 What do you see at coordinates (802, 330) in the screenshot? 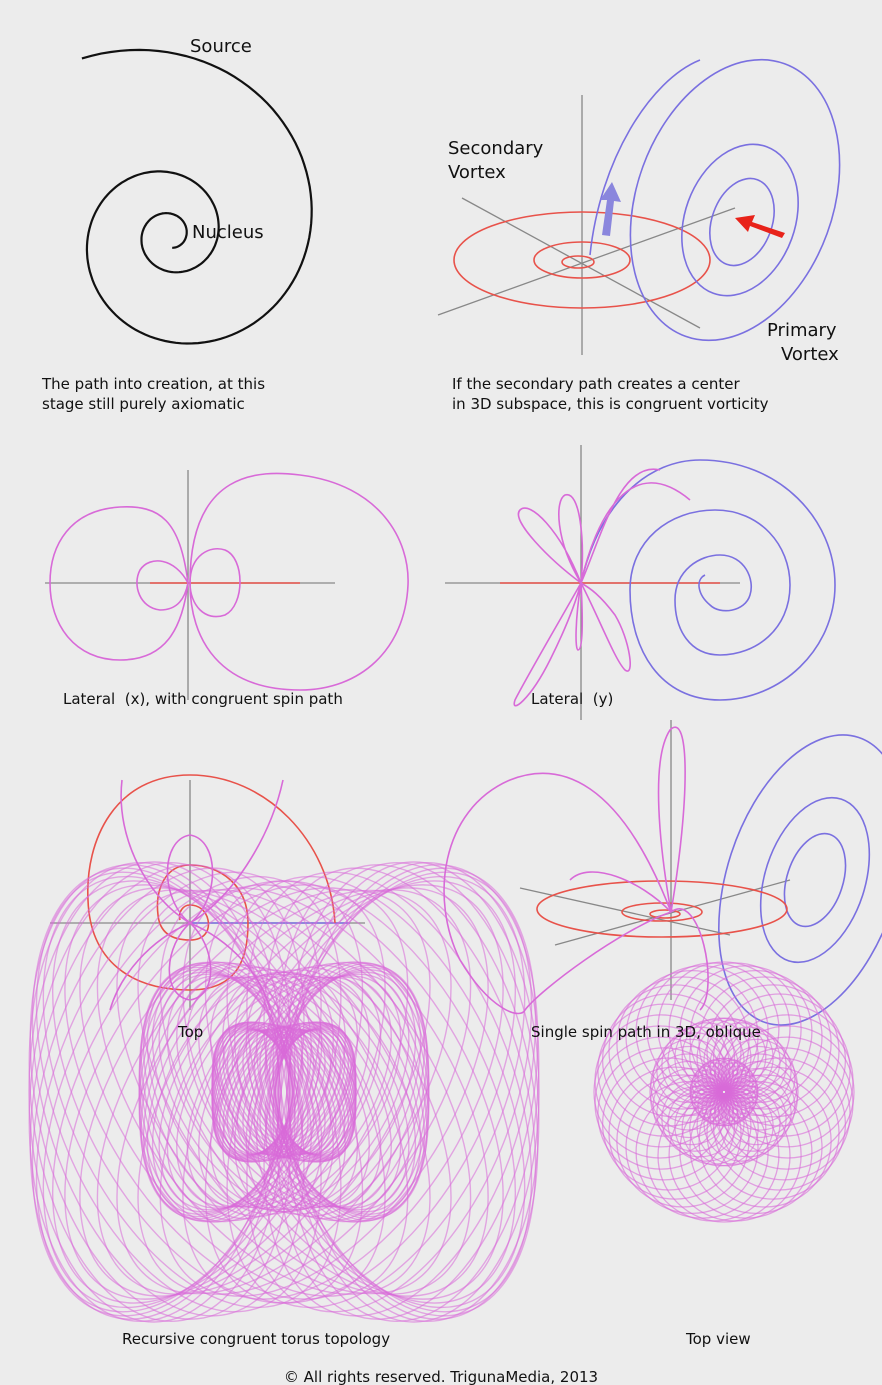
I see `label: Primary` at bounding box center [802, 330].